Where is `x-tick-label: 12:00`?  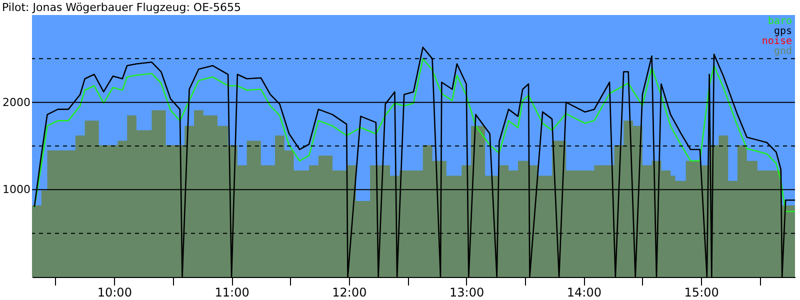 x-tick-label: 12:00 is located at coordinates (349, 293).